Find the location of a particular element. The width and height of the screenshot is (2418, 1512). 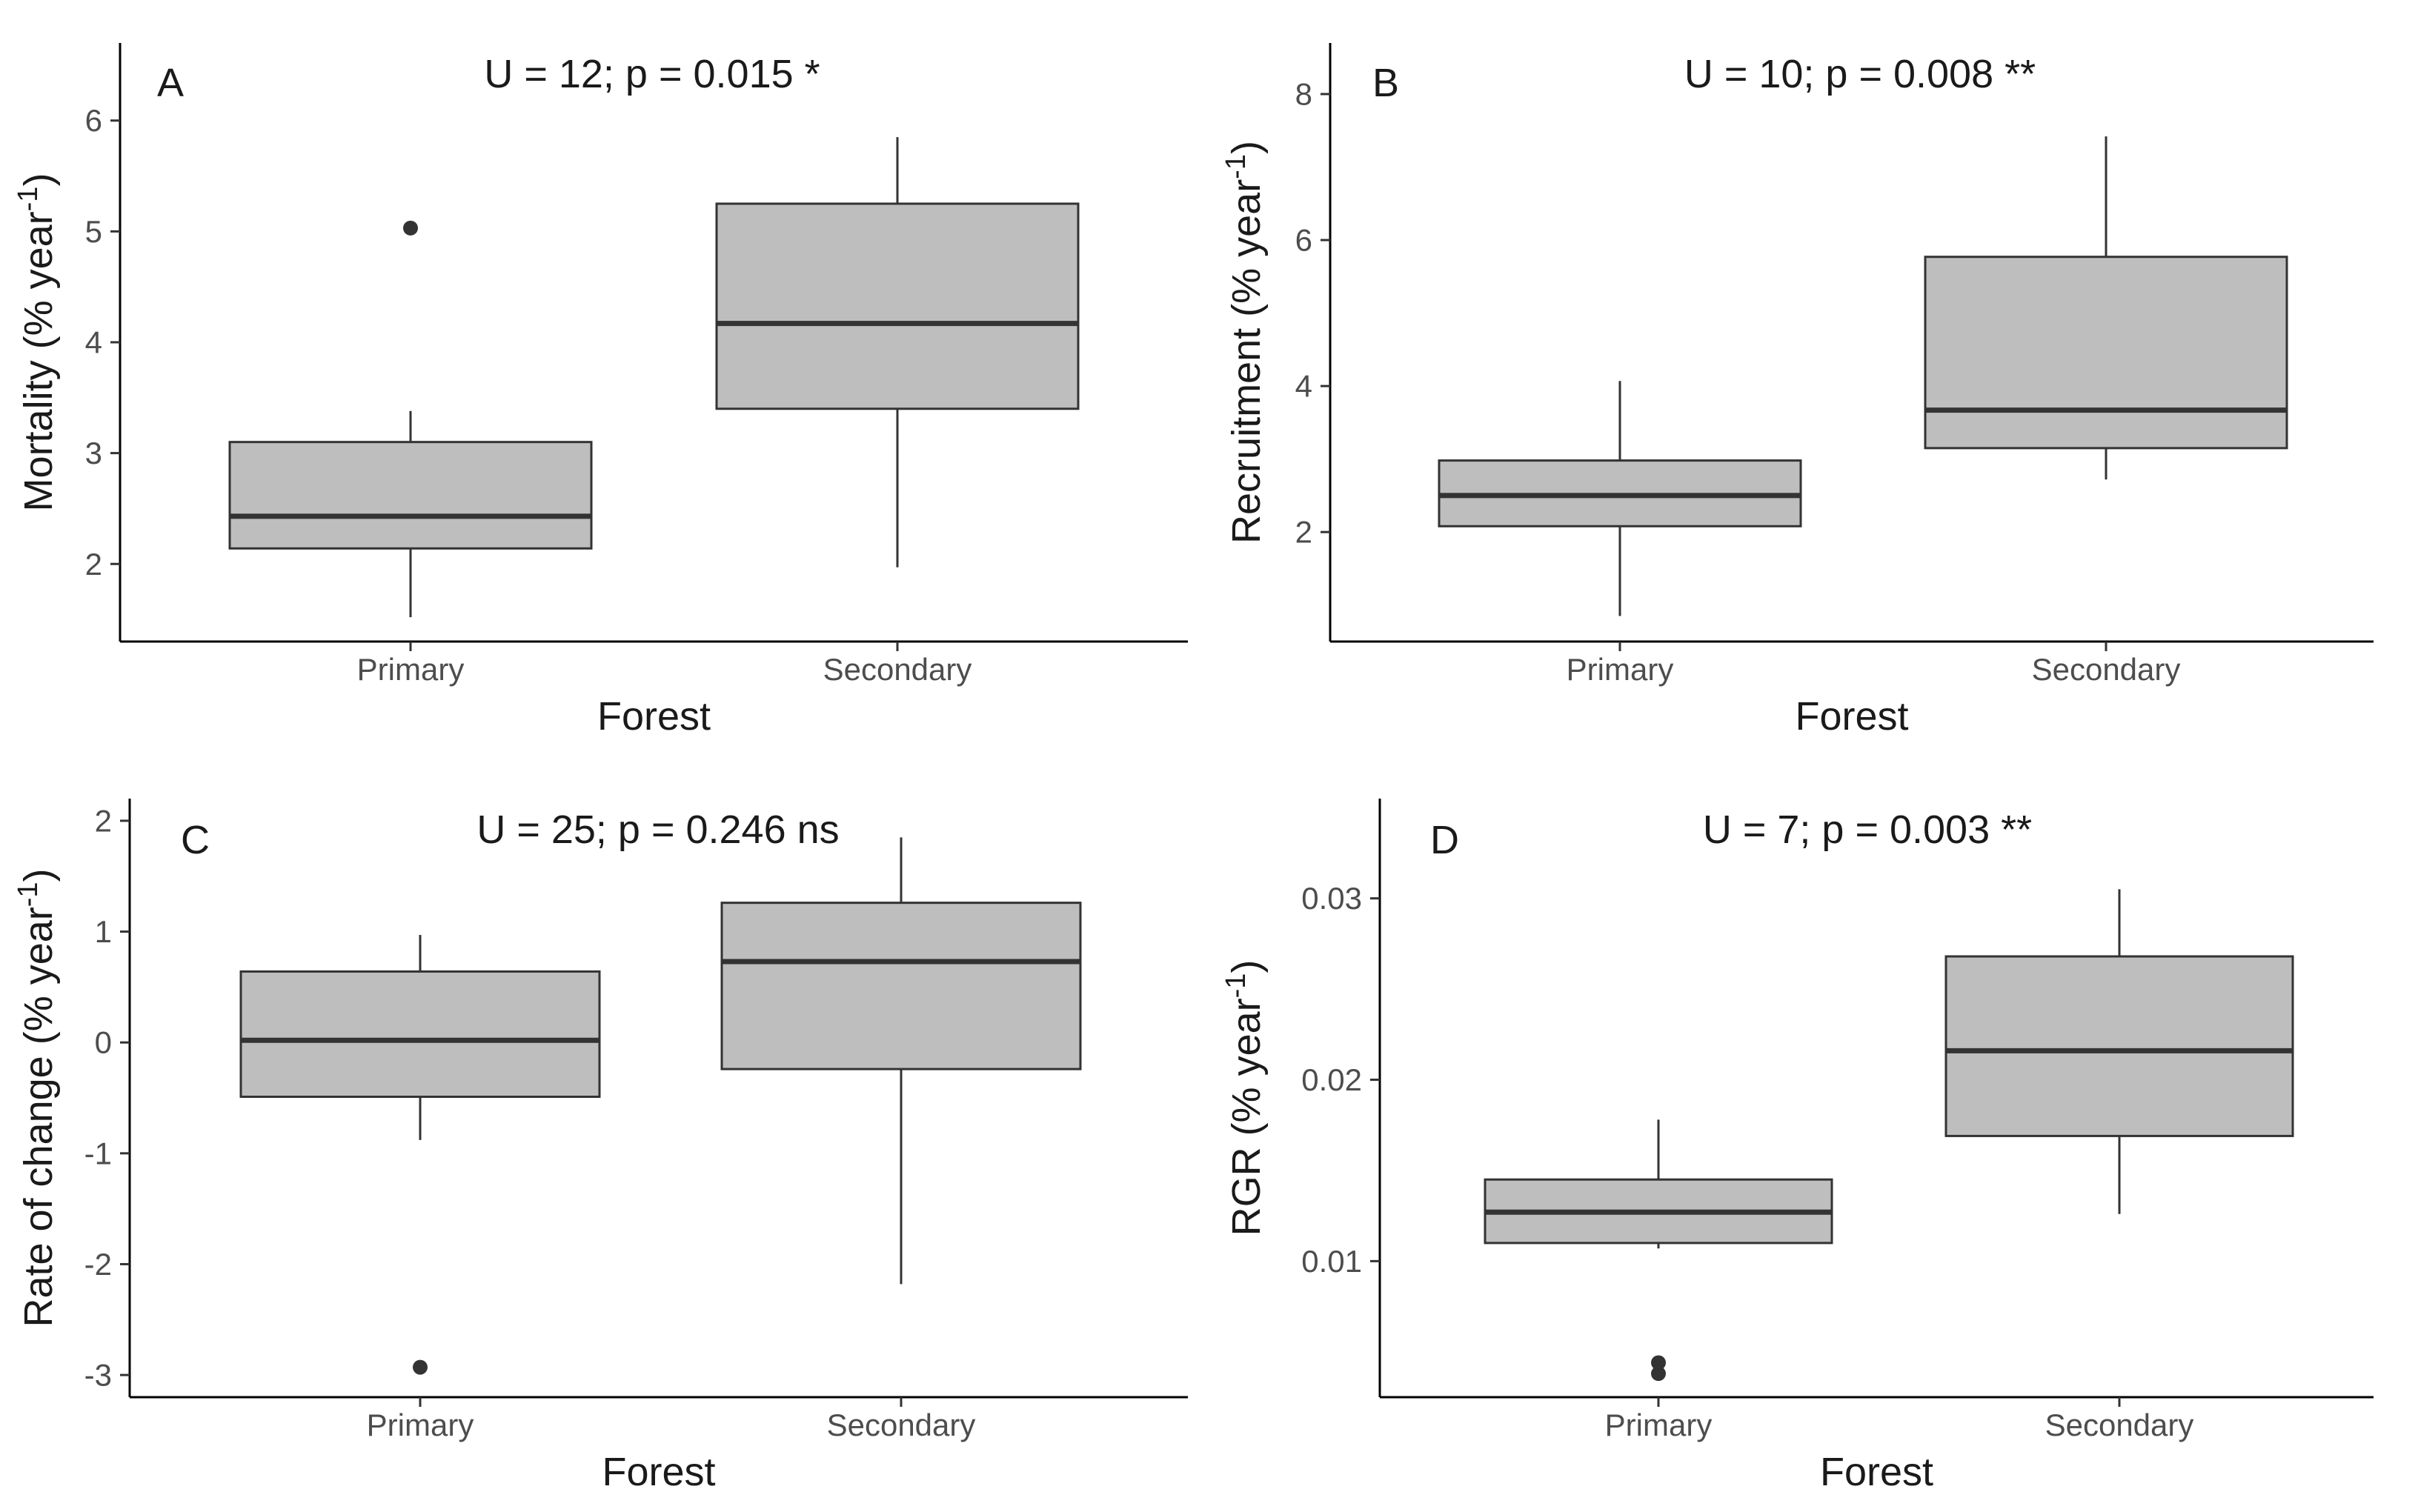

panel-label: A is located at coordinates (170, 83).